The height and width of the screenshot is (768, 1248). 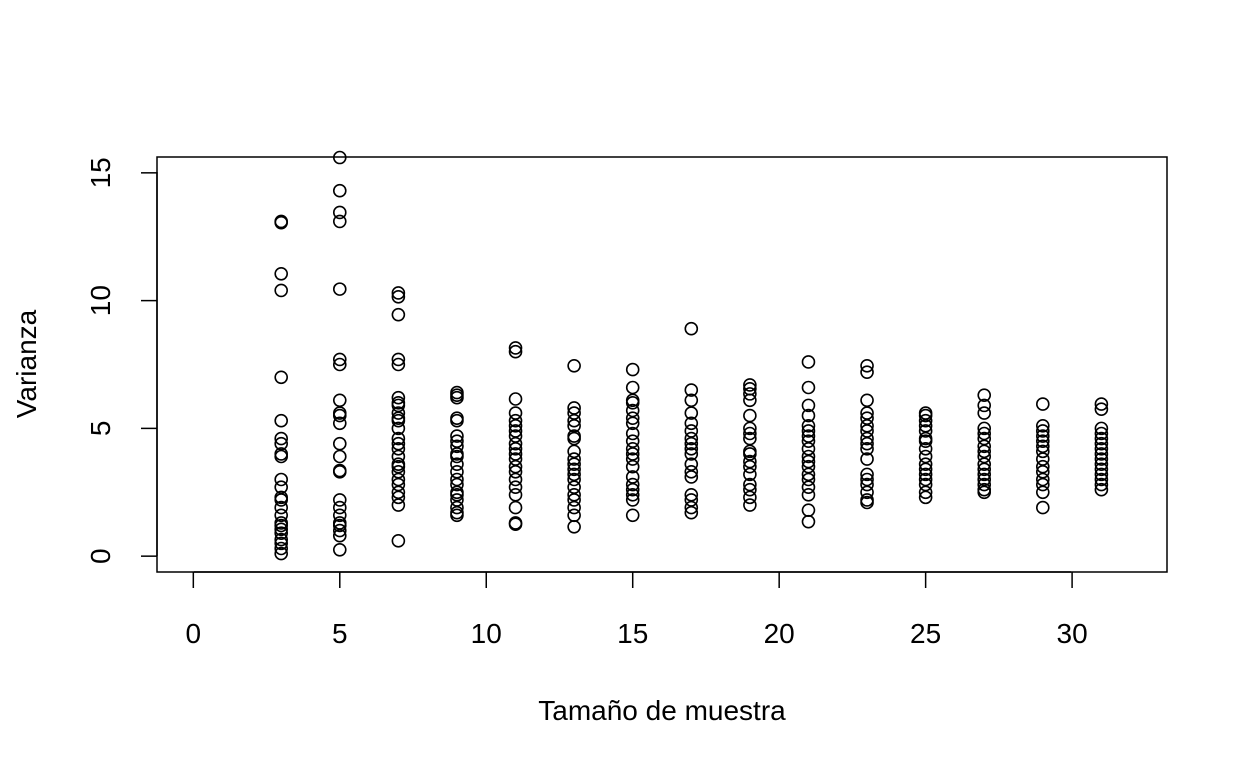 What do you see at coordinates (100, 429) in the screenshot?
I see `y-tick-label: 5` at bounding box center [100, 429].